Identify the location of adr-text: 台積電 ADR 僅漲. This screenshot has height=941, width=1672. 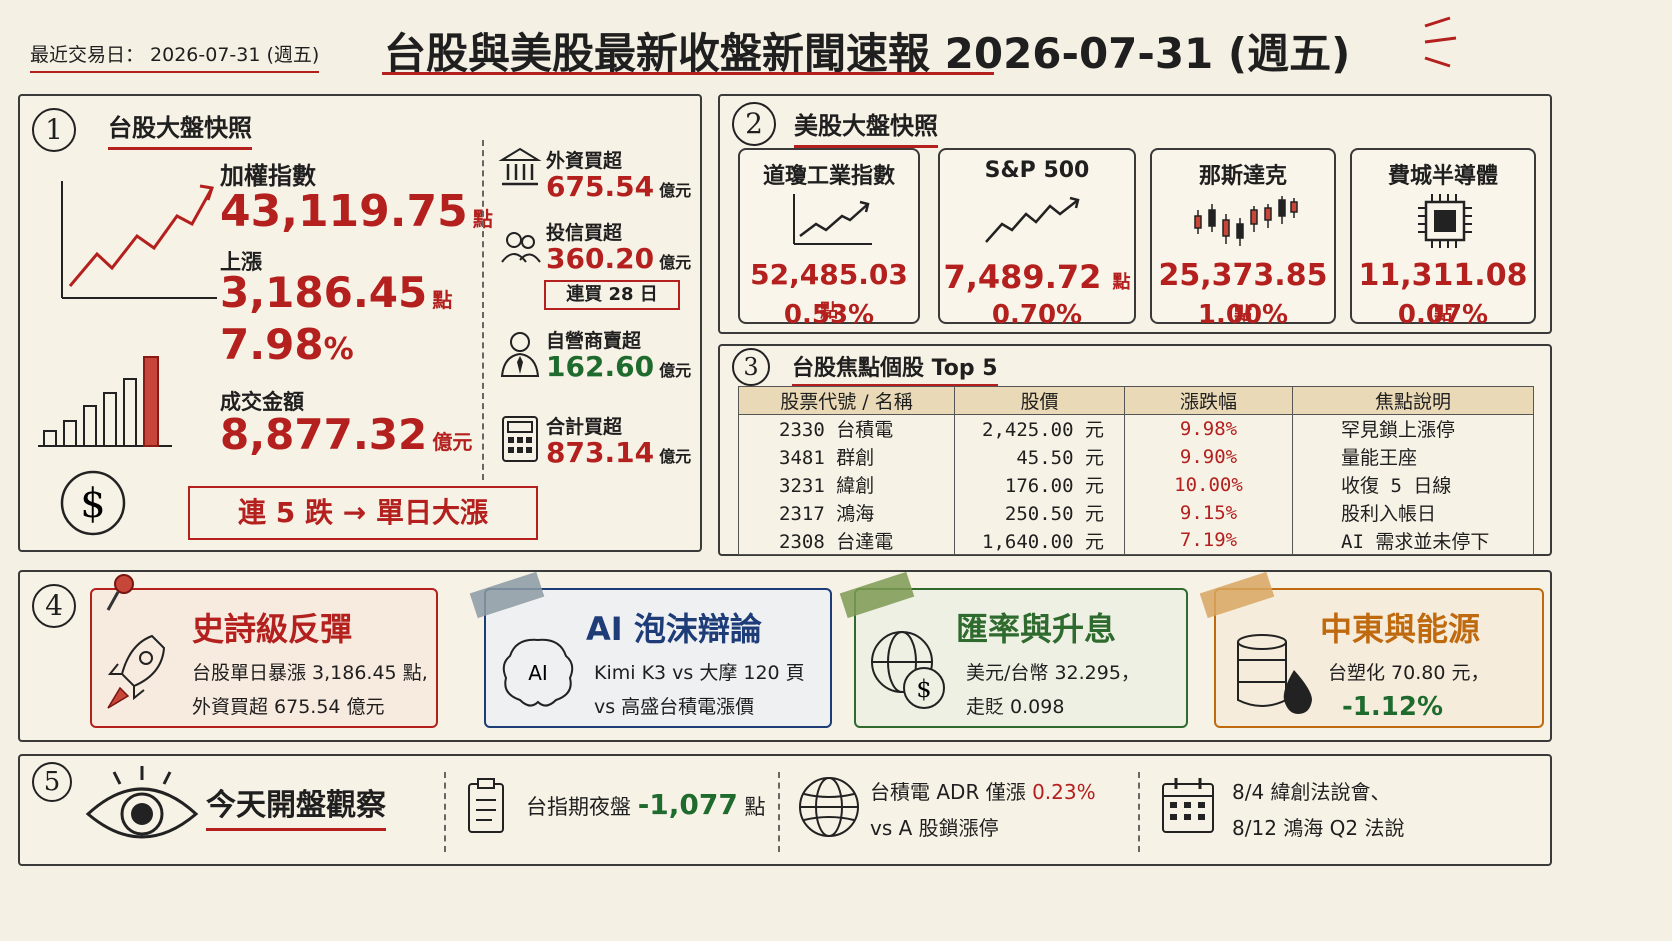
(951, 792).